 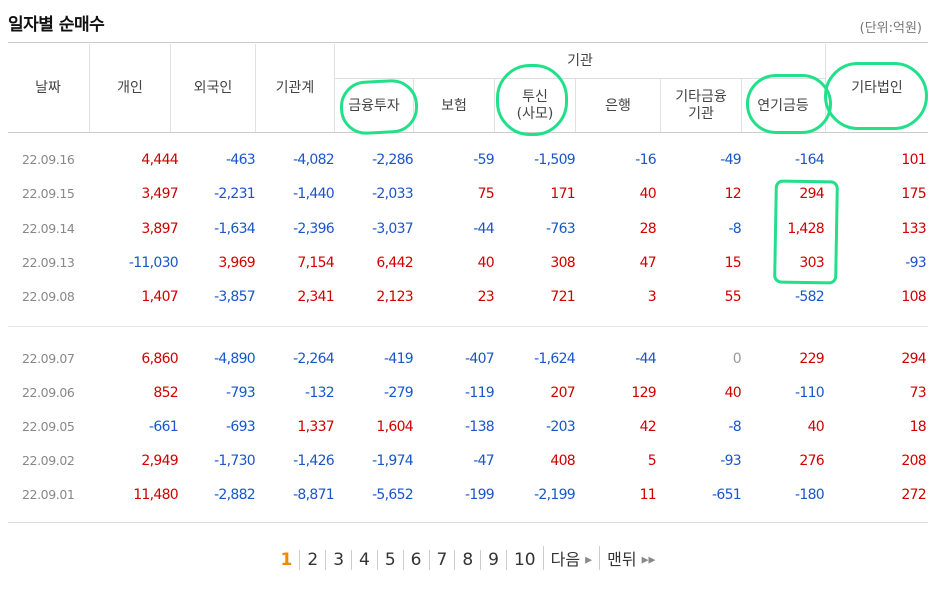 I want to click on other-fin-cell: -651, so click(x=727, y=495).